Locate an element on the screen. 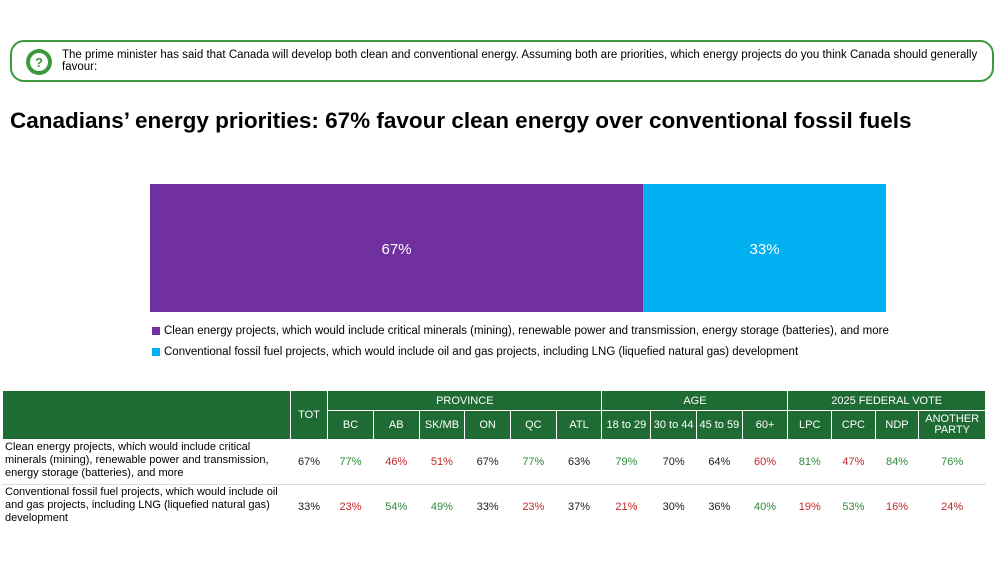 This screenshot has height=563, width=1000. column-header: 18 to 29 is located at coordinates (626, 425).